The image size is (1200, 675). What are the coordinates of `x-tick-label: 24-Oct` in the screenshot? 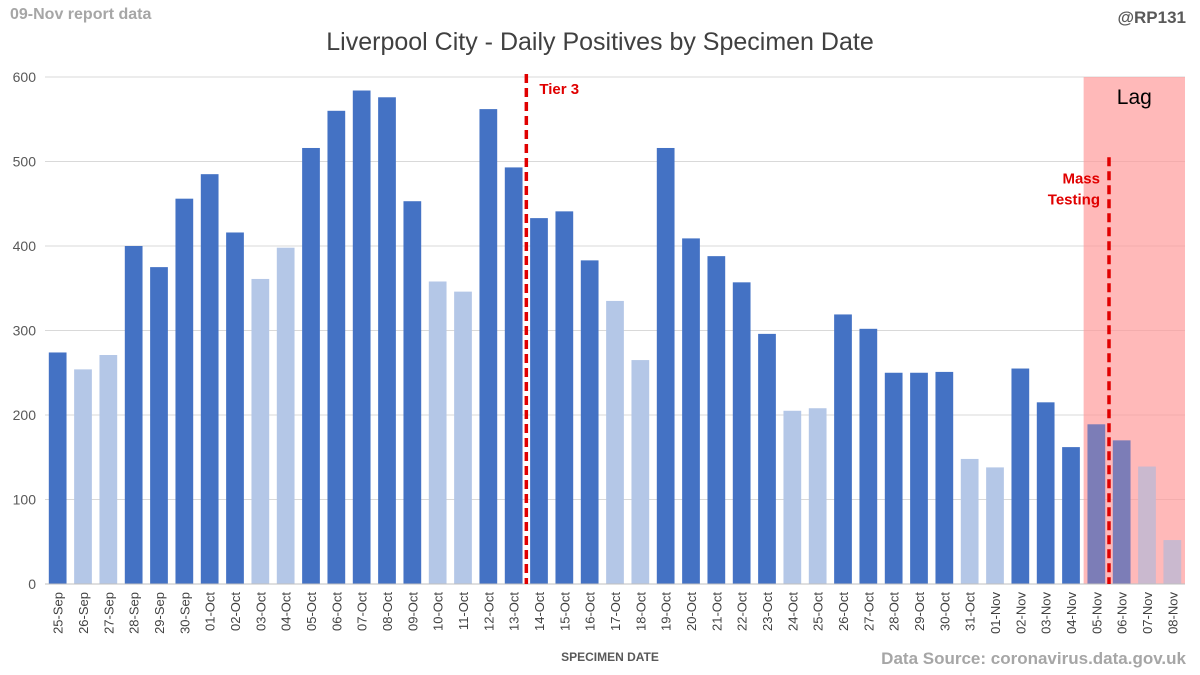 It's located at (792, 611).